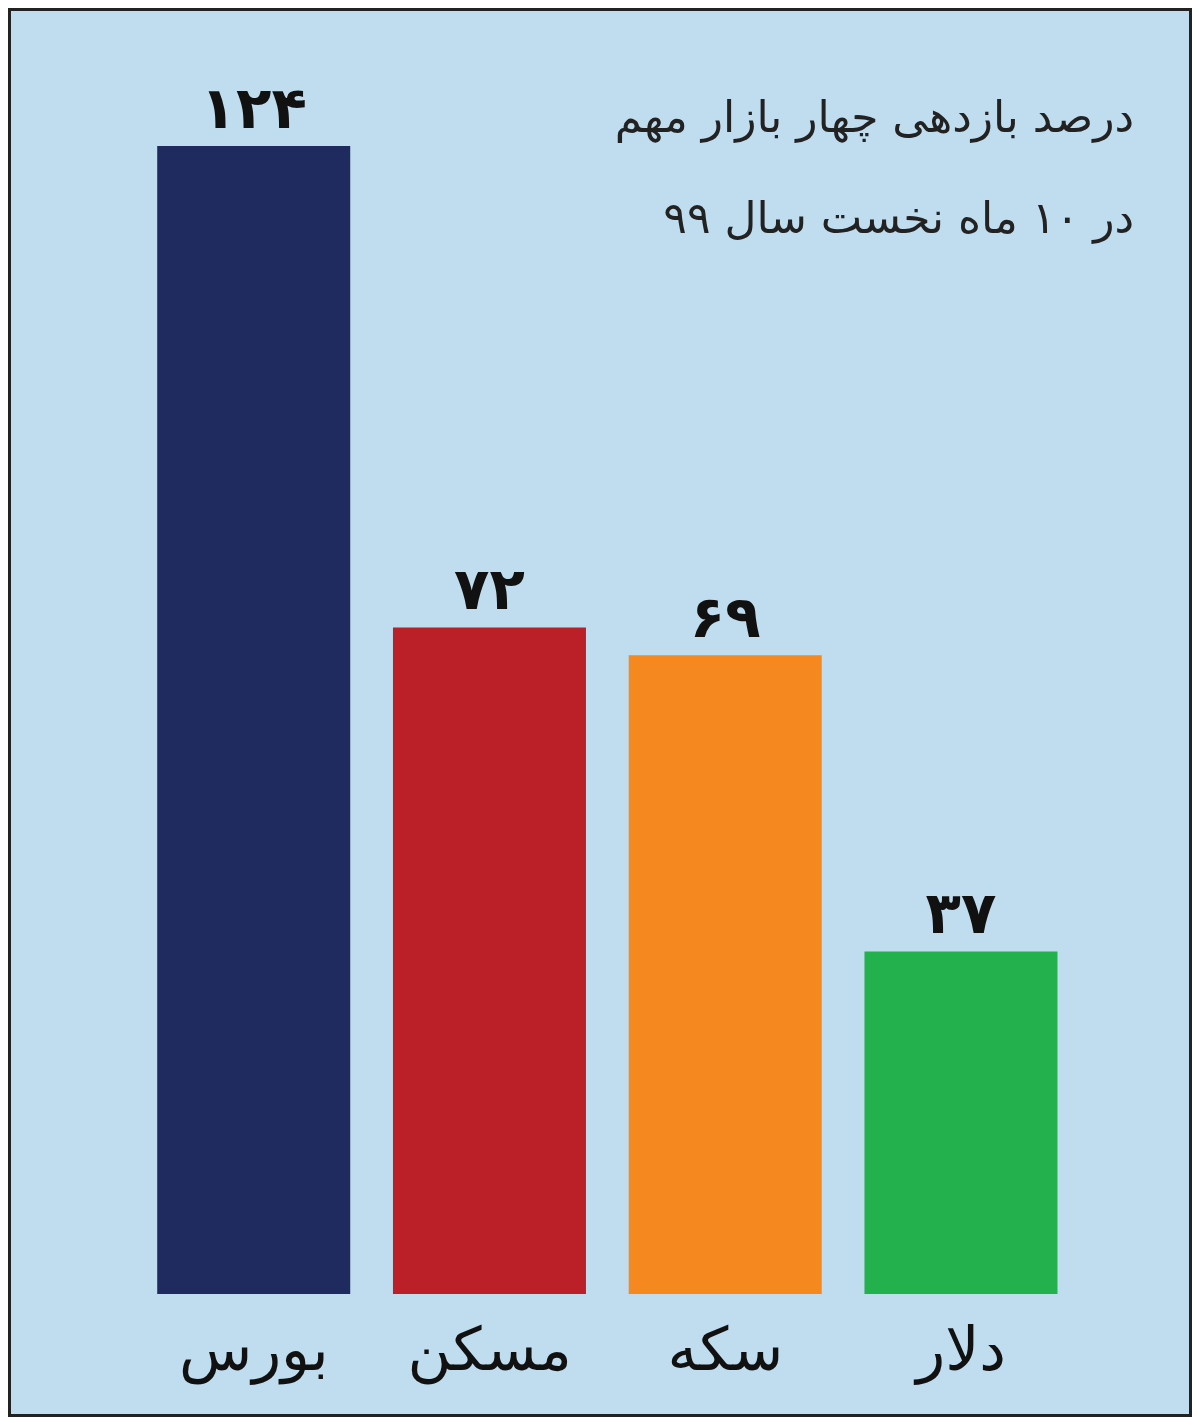  What do you see at coordinates (489, 589) in the screenshot?
I see `data-label: ۷۲` at bounding box center [489, 589].